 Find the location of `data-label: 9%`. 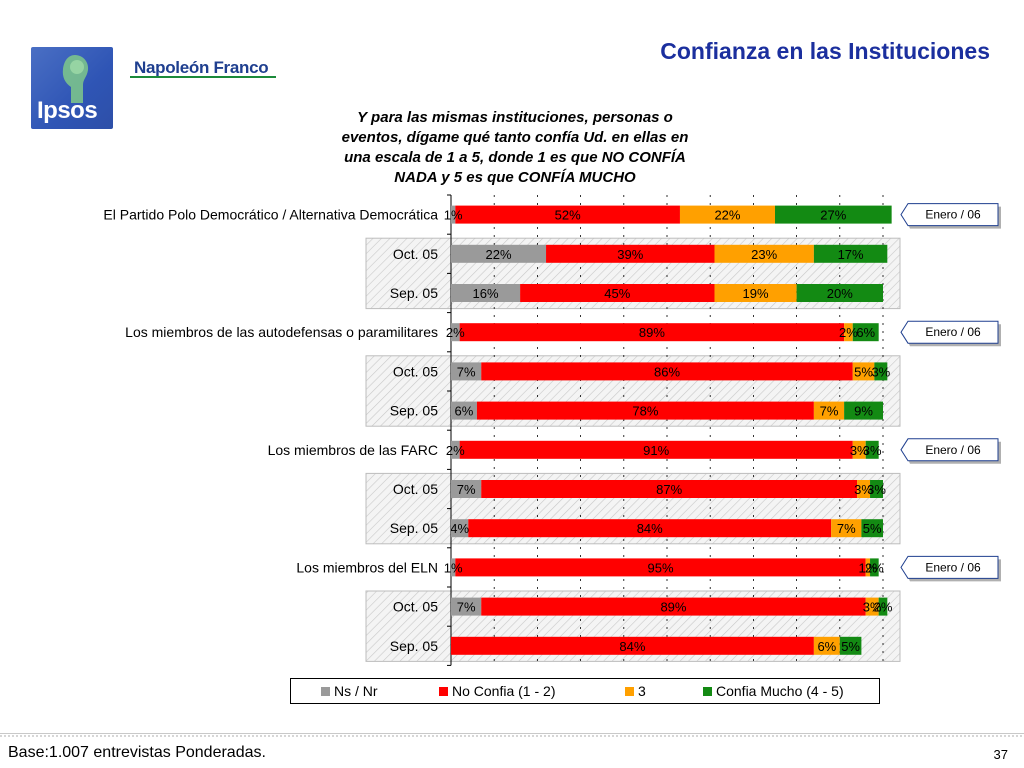

data-label: 9% is located at coordinates (863, 411).